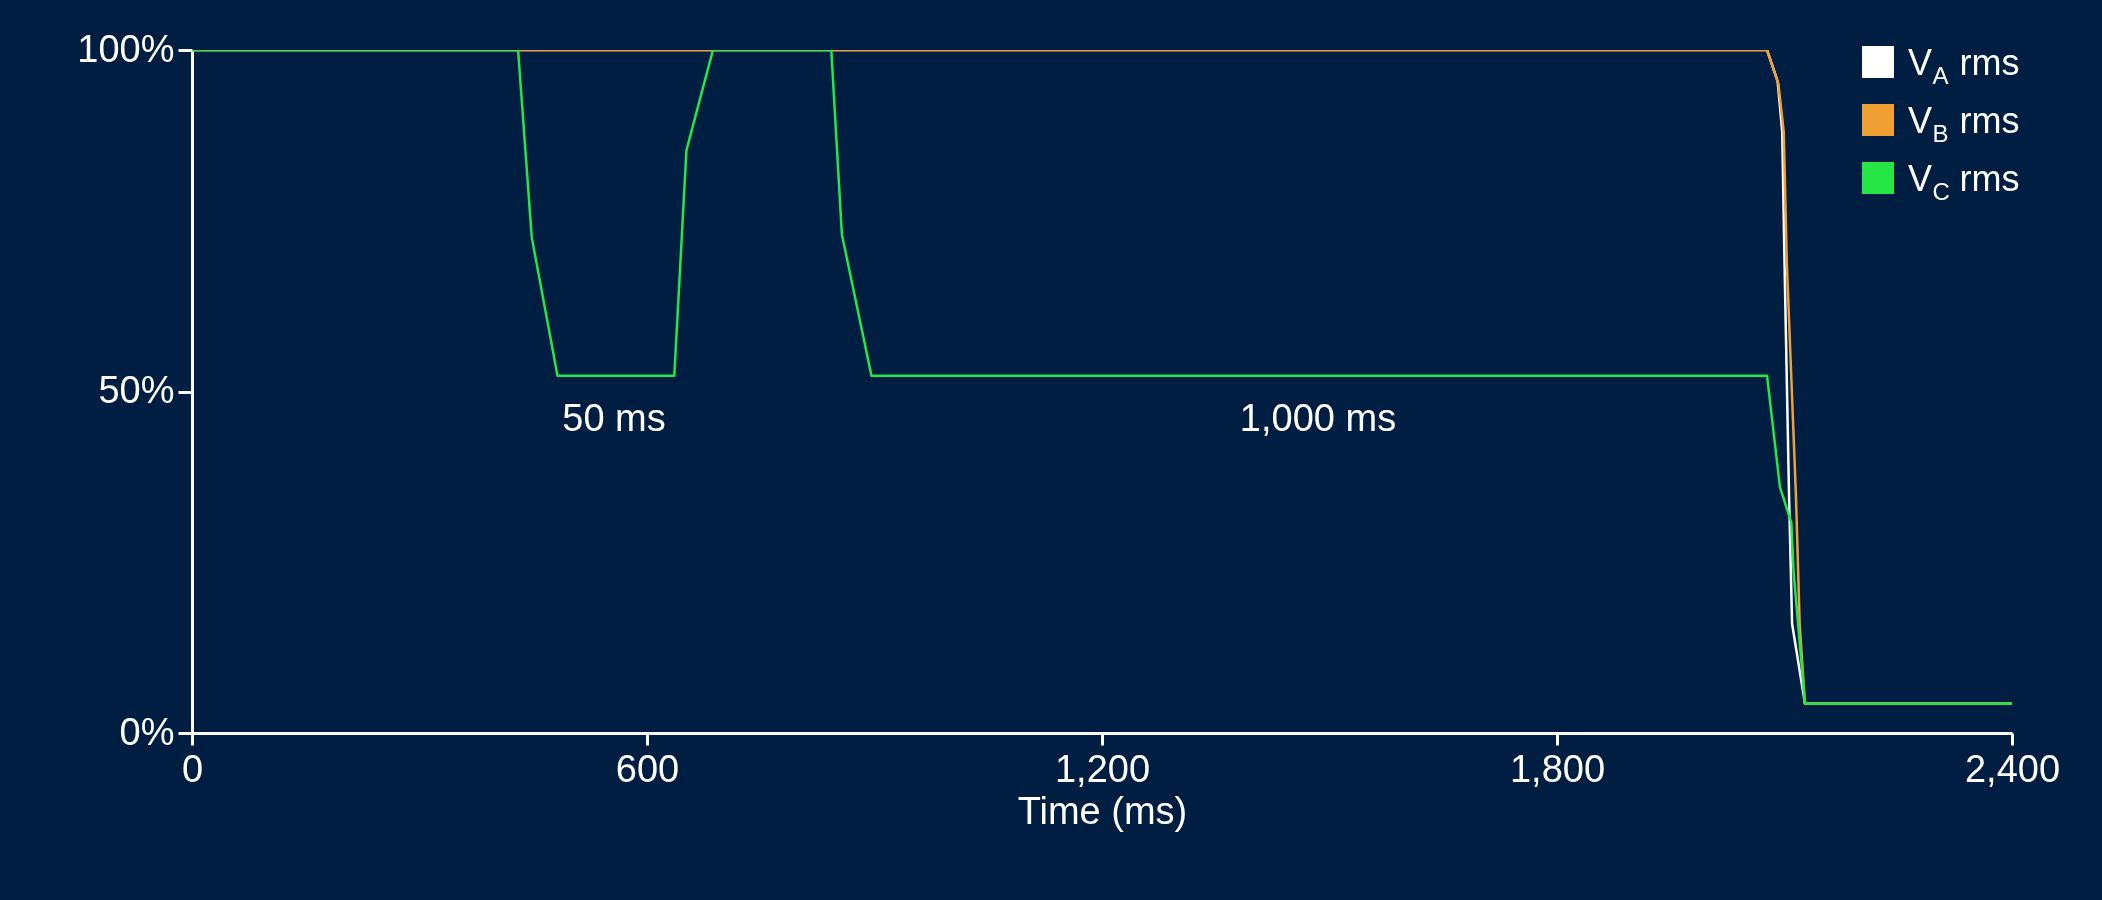 This screenshot has width=2102, height=900. Describe the element at coordinates (1318, 418) in the screenshot. I see `annotation: 1,000 ms` at that location.